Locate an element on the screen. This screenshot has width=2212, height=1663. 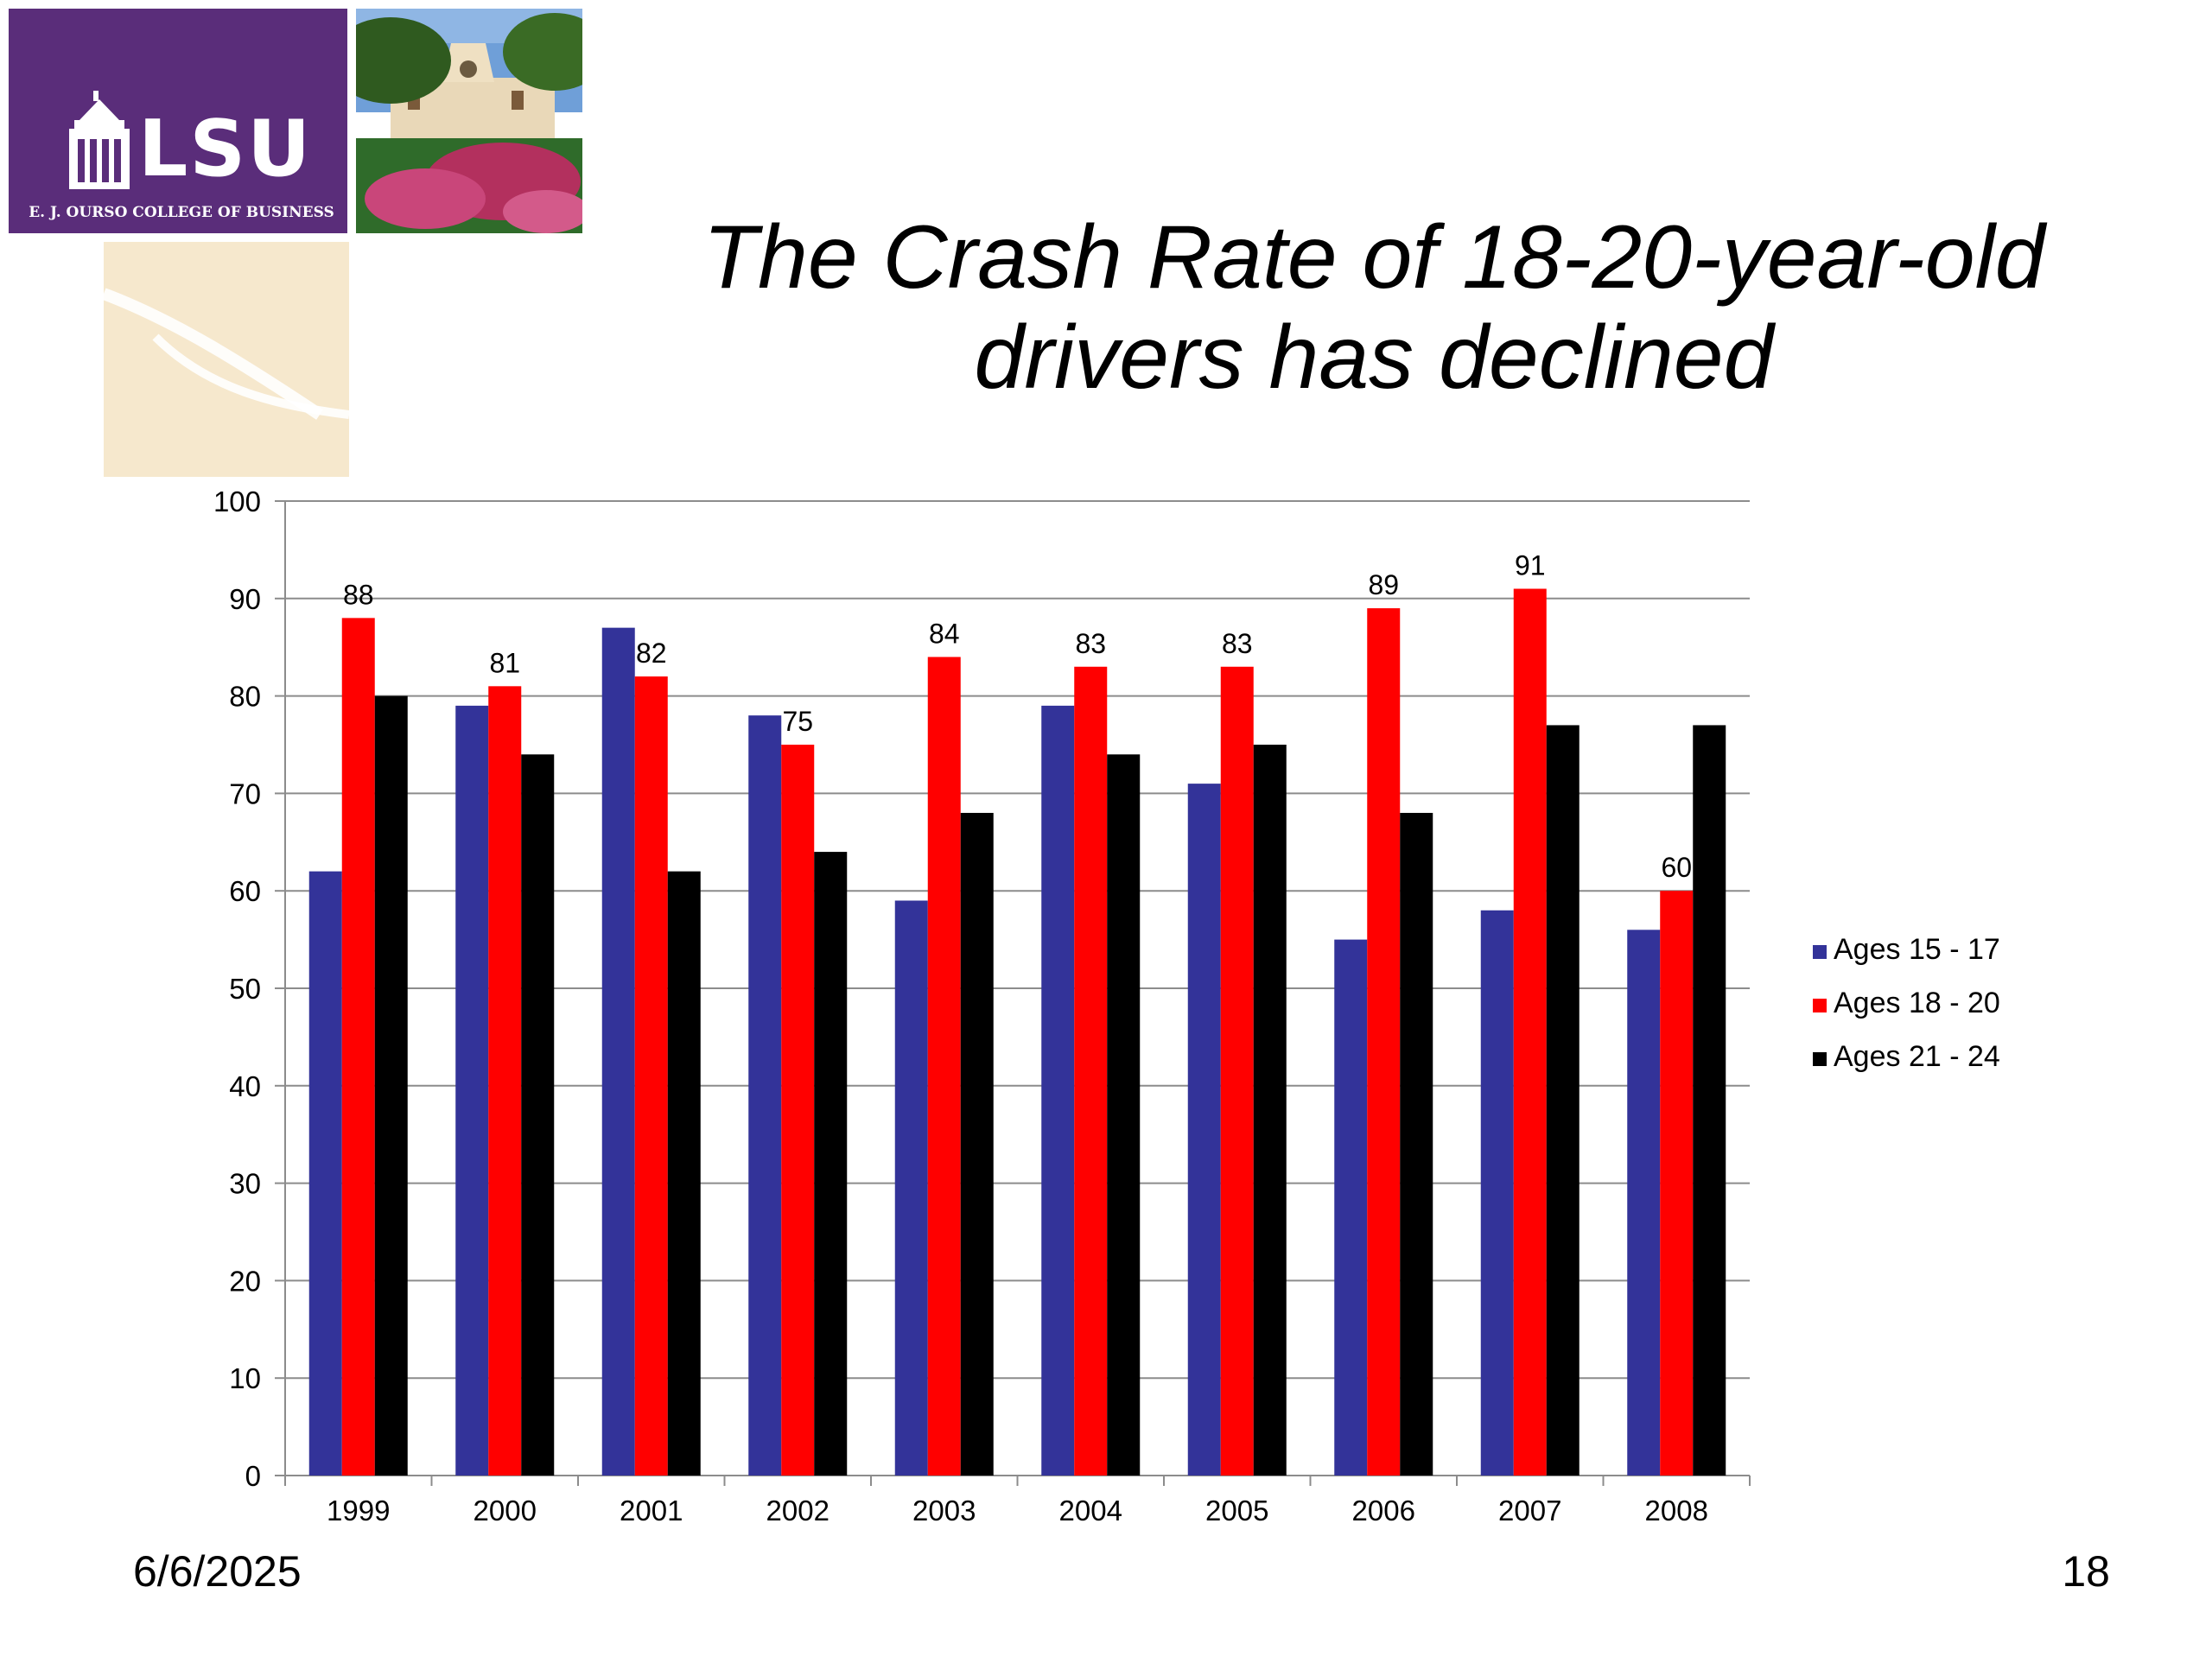
bar-ages-18-20-1999 is located at coordinates (358, 1047).